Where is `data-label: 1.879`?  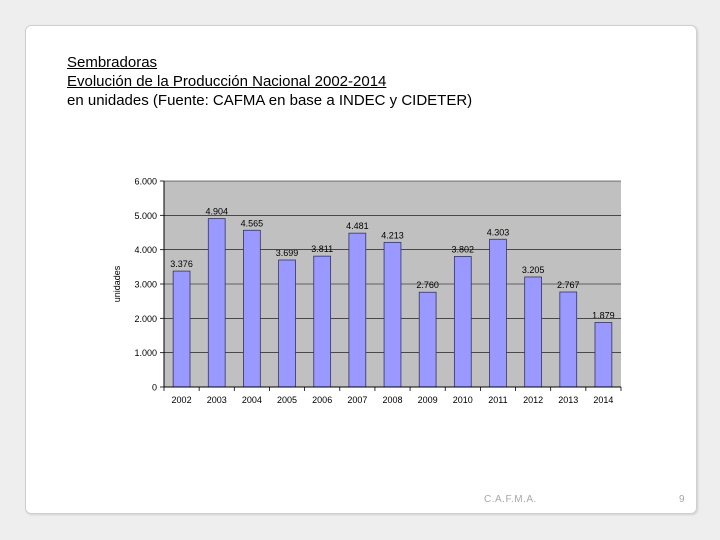
data-label: 1.879 is located at coordinates (603, 315).